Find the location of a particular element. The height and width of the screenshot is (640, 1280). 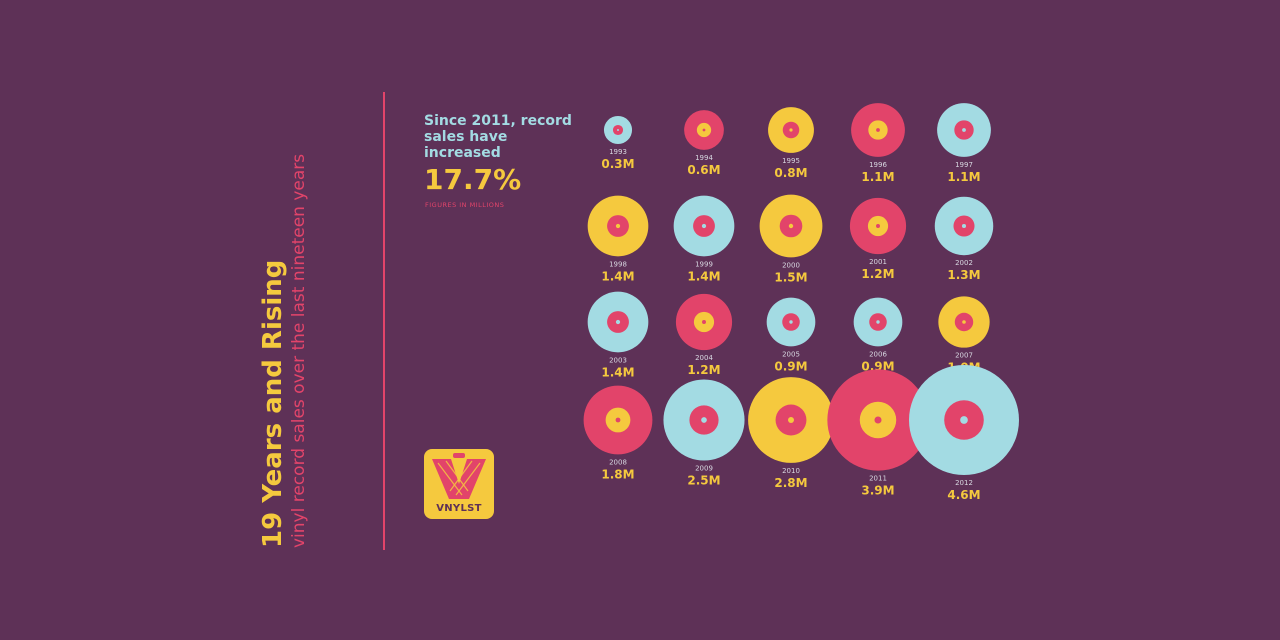

year-label: 1997 is located at coordinates (964, 165).